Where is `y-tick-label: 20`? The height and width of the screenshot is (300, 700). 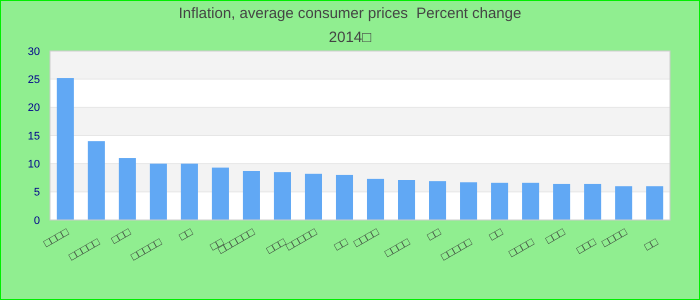 y-tick-label: 20 is located at coordinates (34, 108).